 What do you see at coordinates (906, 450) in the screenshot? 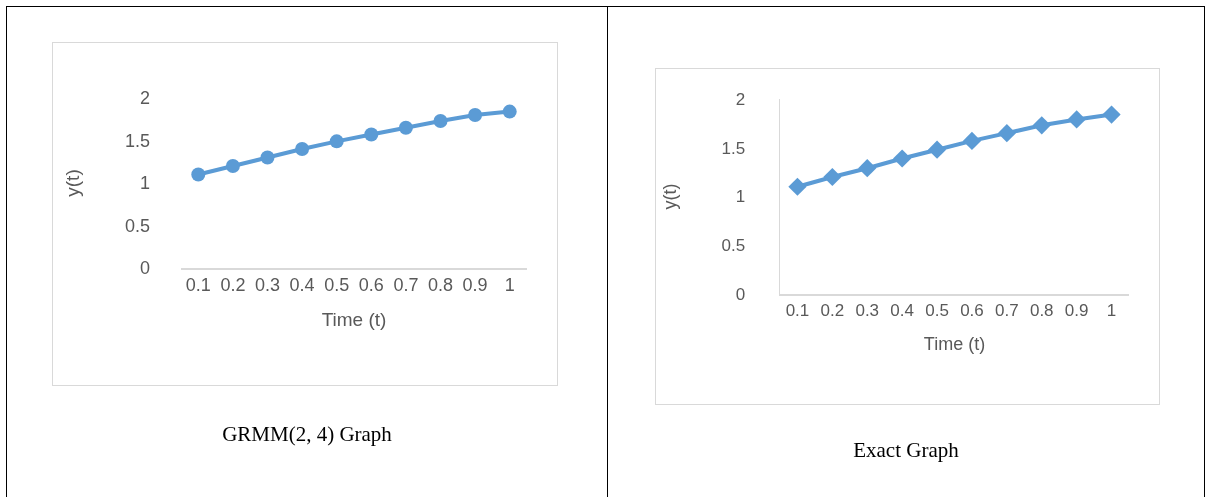
I see `text: Exact Graph` at bounding box center [906, 450].